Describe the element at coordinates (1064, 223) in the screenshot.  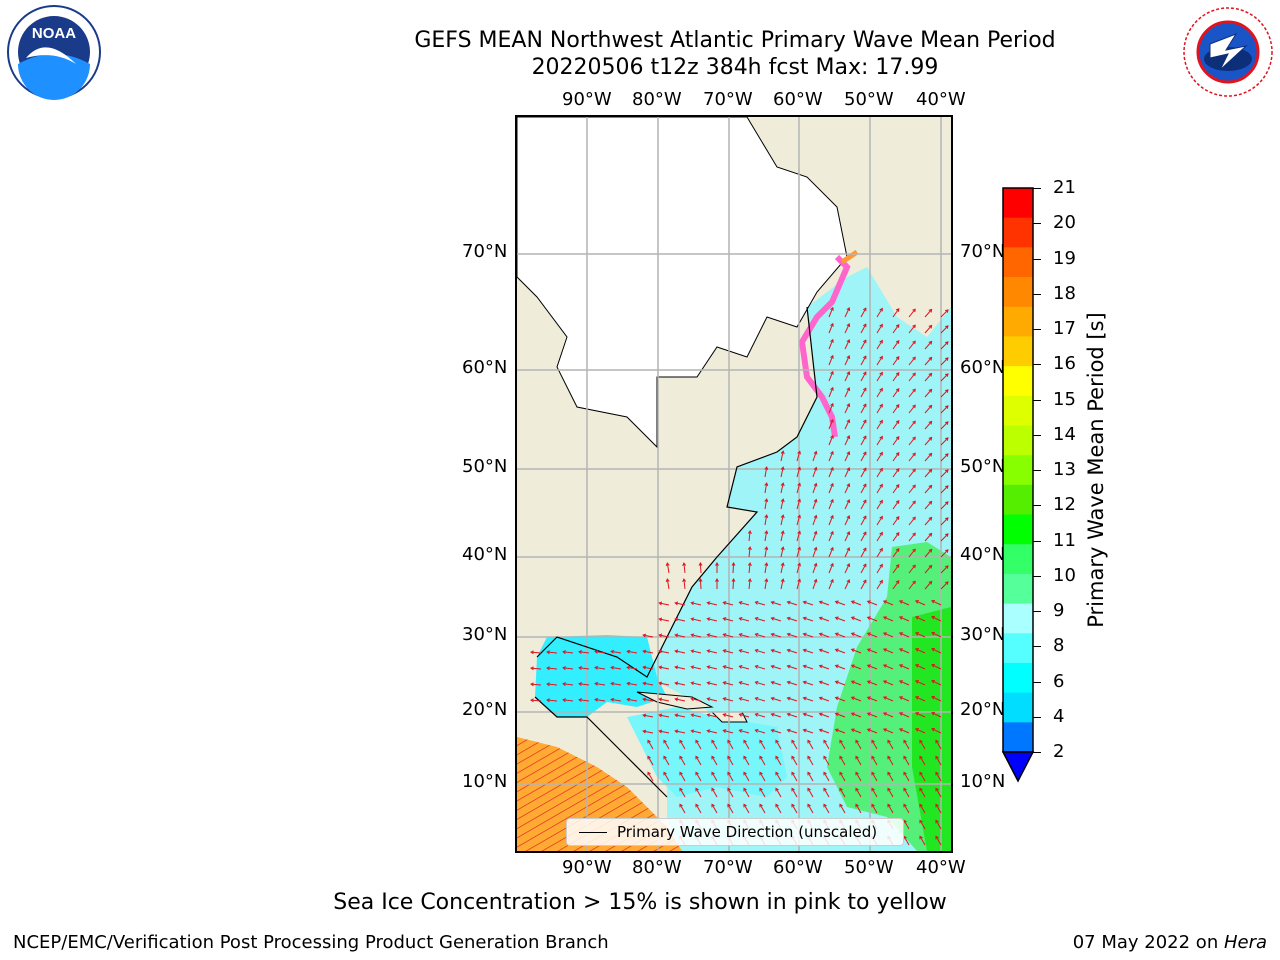
I see `colorbar-tick-label: 20` at that location.